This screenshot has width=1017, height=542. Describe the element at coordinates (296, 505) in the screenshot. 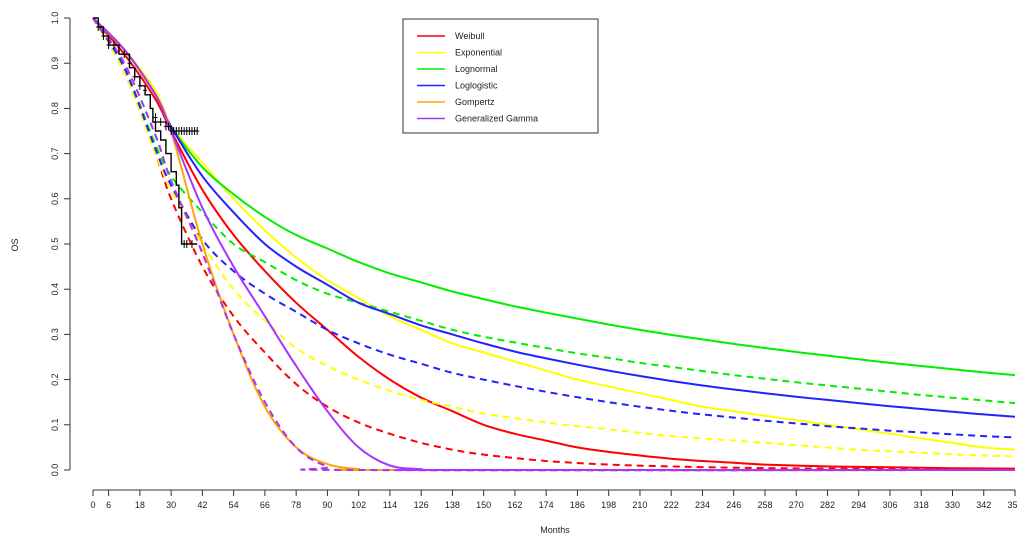

I see `x-tick-label: 78` at that location.